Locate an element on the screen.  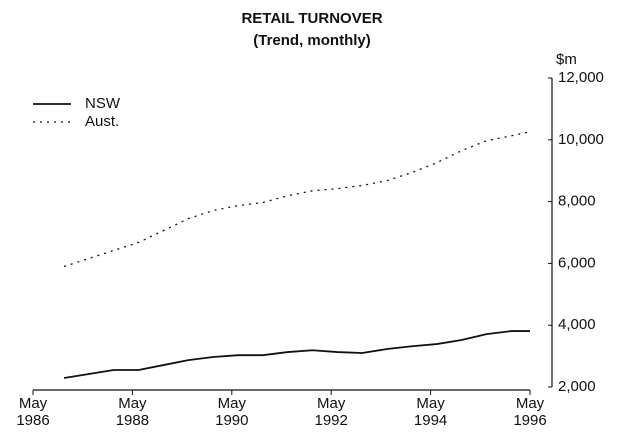
legend-label: NSW is located at coordinates (103, 103).